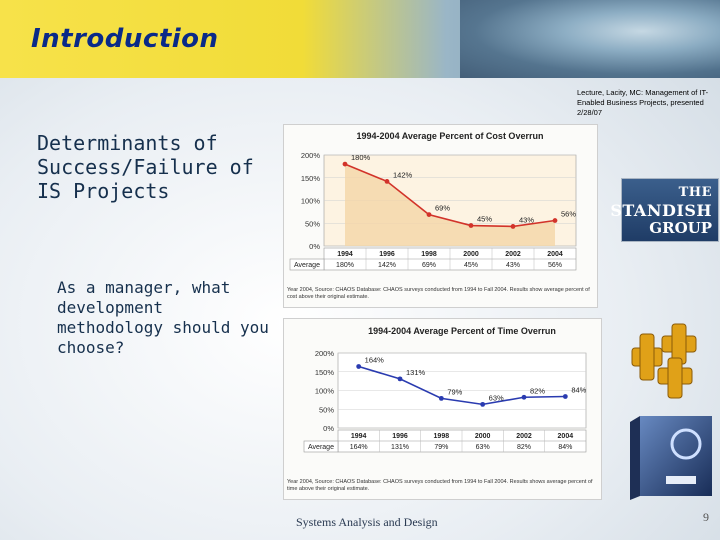 The width and height of the screenshot is (720, 540). Describe the element at coordinates (484, 219) in the screenshot. I see `data-label: 45%` at that location.